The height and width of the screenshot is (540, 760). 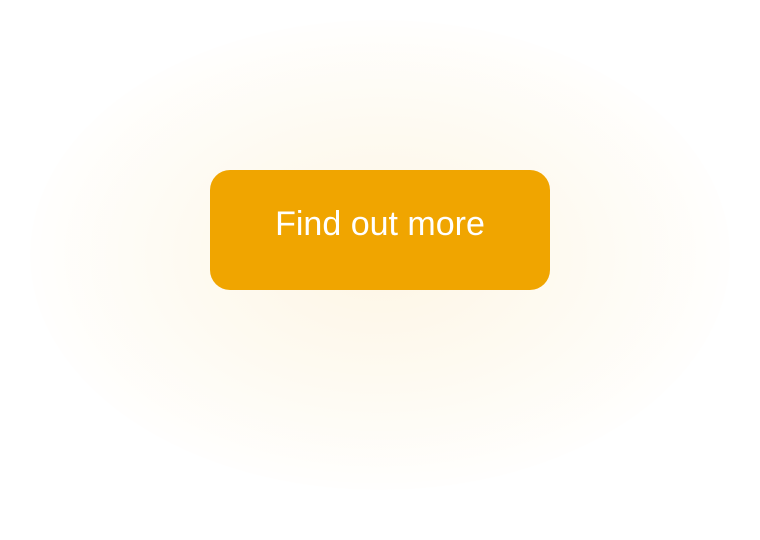 I want to click on find-out-more-label: Find out more, so click(x=380, y=224).